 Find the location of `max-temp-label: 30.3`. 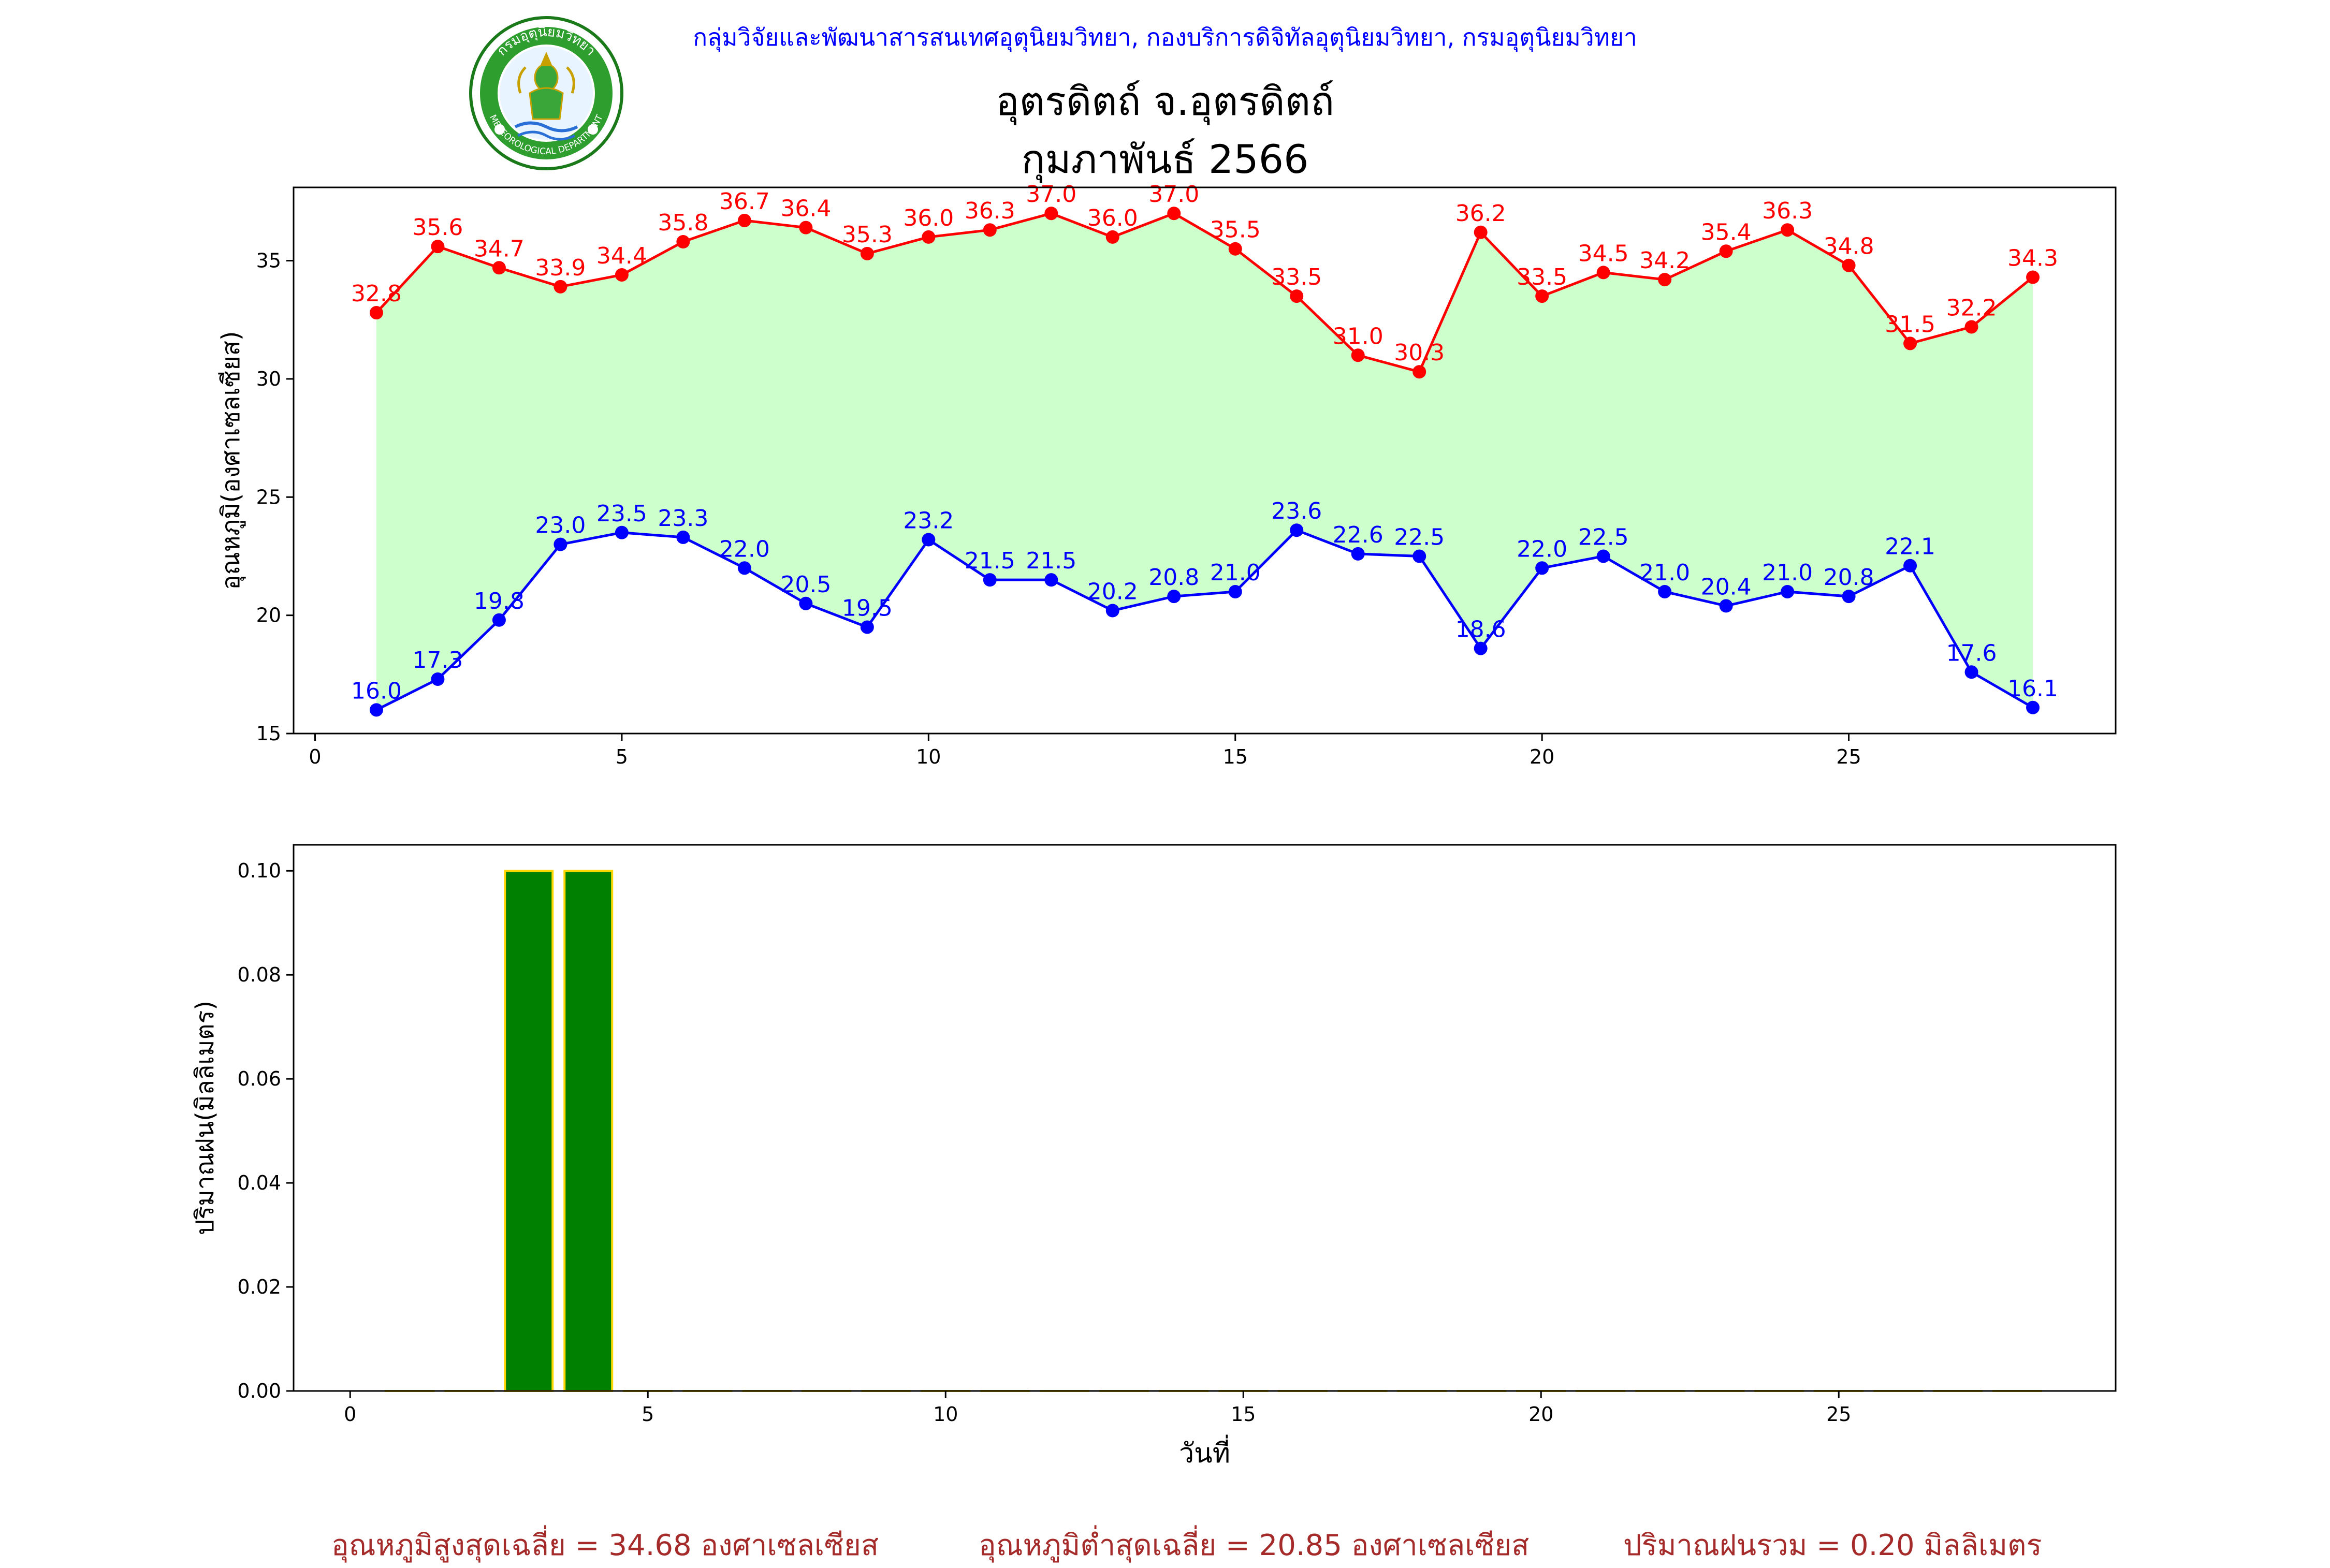

max-temp-label: 30.3 is located at coordinates (1419, 353).